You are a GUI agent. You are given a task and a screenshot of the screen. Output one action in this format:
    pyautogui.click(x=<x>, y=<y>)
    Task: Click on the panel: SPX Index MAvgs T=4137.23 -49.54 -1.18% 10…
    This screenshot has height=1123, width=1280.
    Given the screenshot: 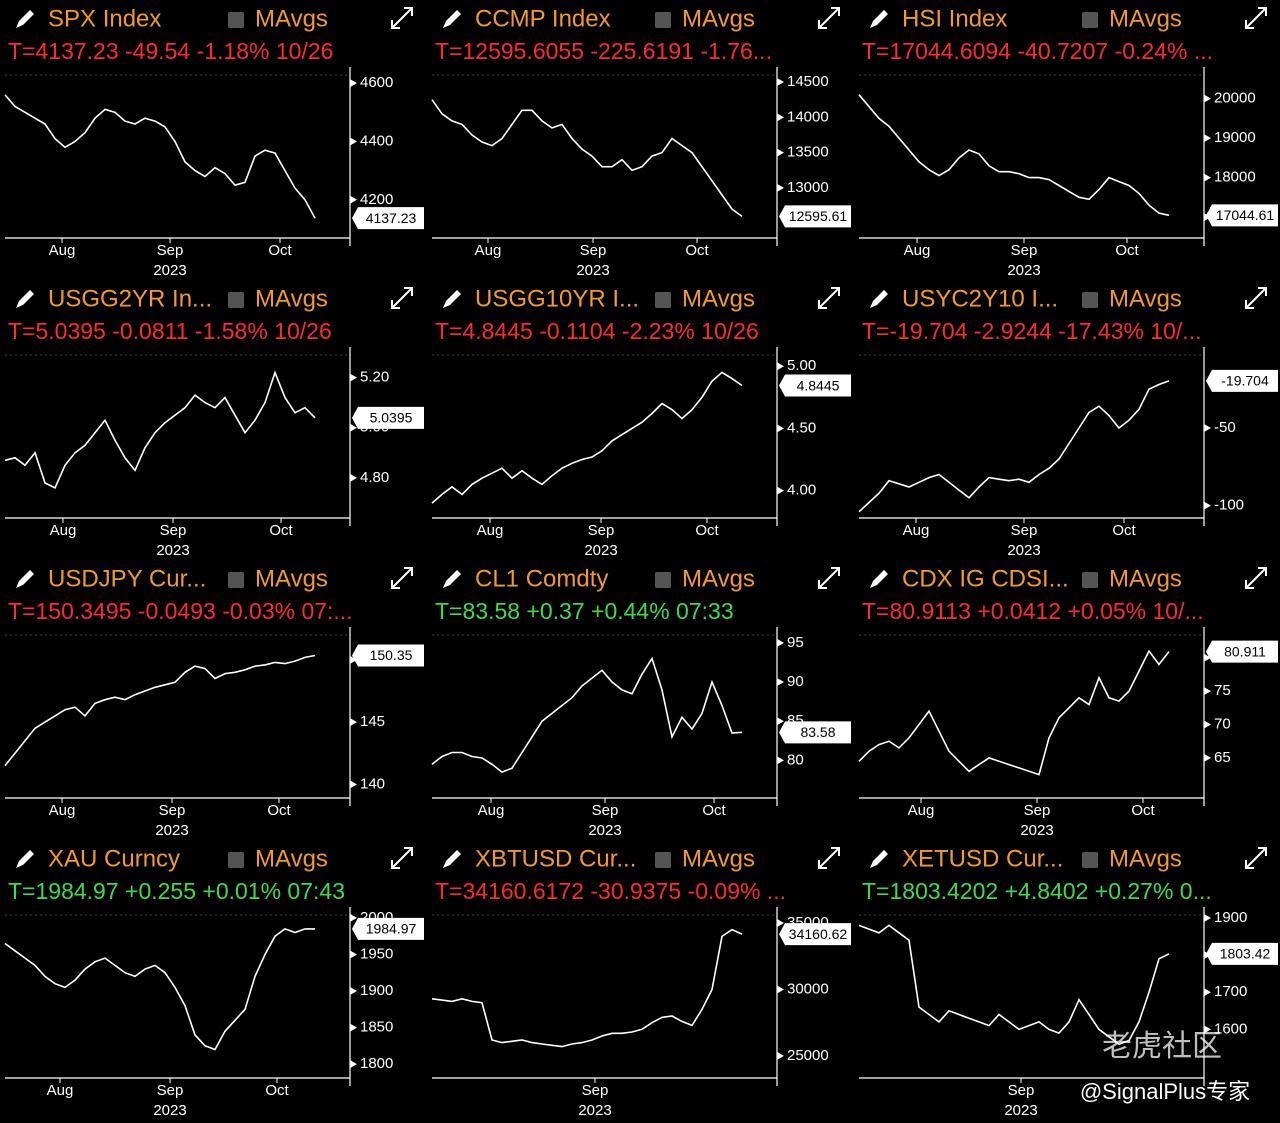 What is the action you would take?
    pyautogui.click(x=214, y=142)
    